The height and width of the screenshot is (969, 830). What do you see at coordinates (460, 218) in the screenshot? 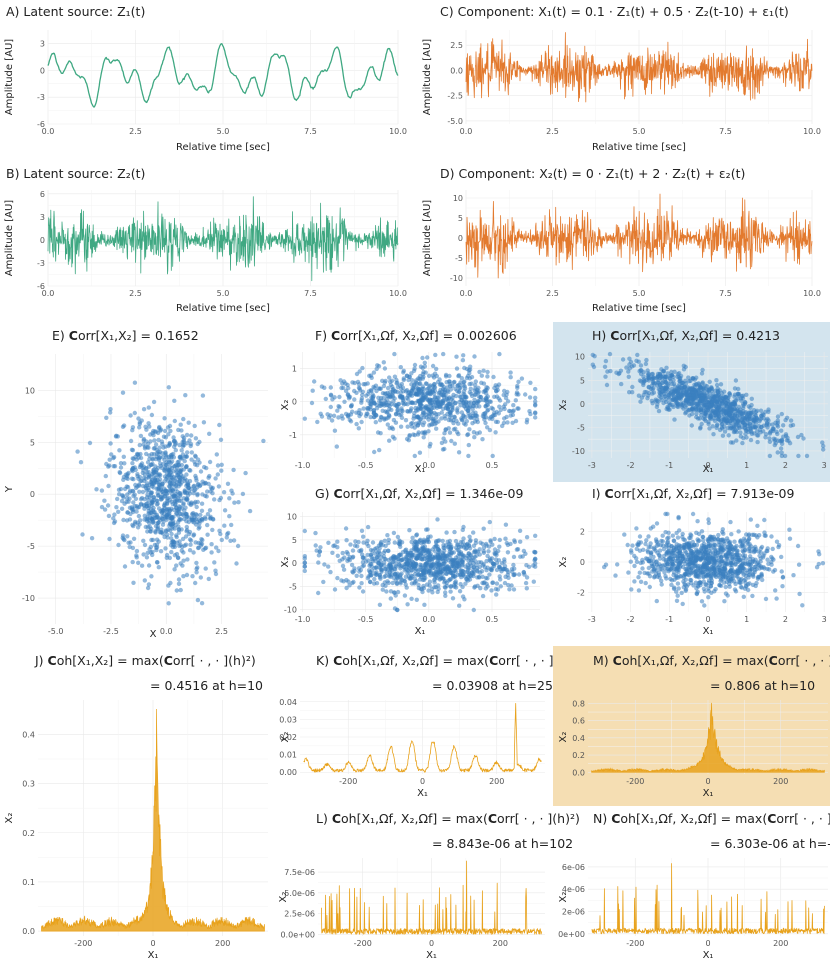
I see `y-tick-label: 5` at bounding box center [460, 218].